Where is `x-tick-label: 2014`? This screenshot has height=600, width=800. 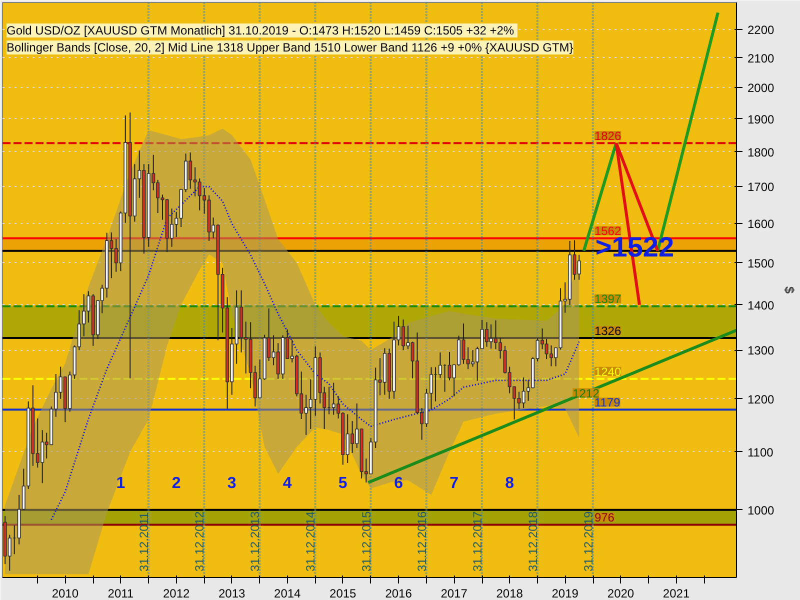 x-tick-label: 2014 is located at coordinates (288, 593).